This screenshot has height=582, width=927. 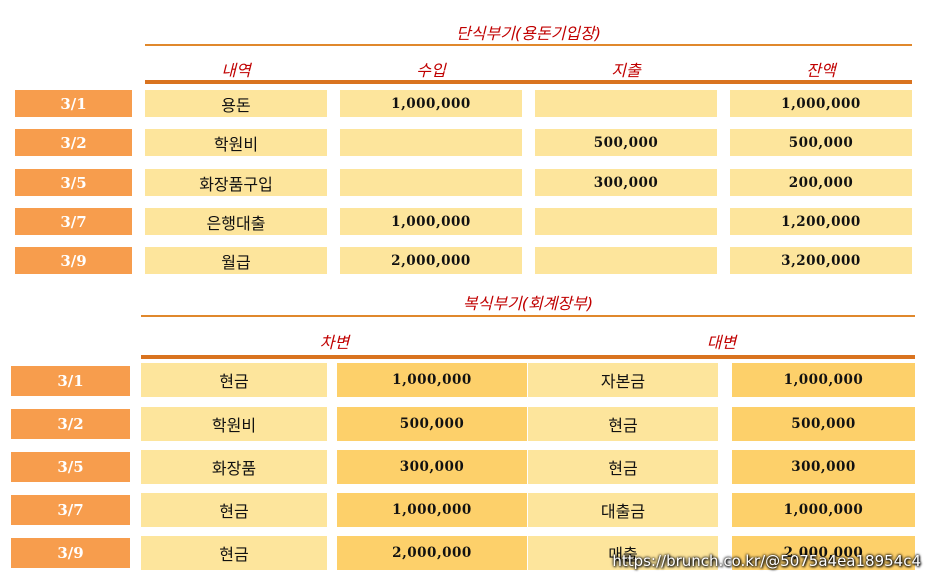 I want to click on single-header-expense: 지출, so click(x=626, y=70).